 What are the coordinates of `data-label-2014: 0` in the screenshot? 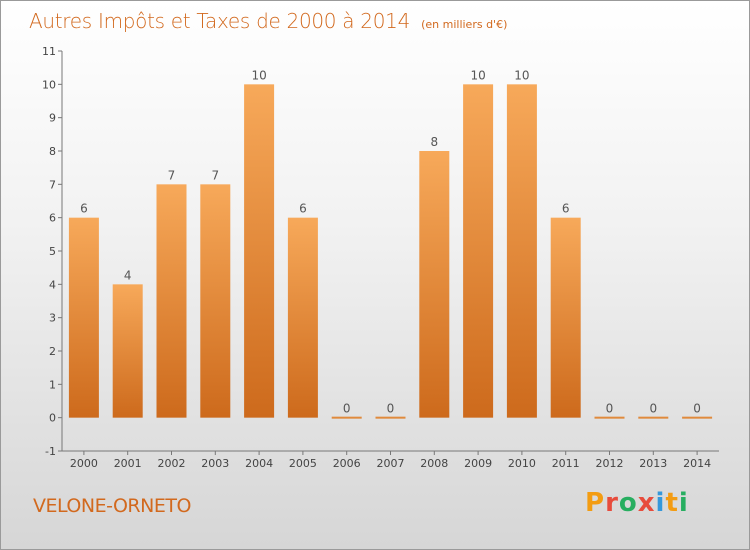 It's located at (697, 409).